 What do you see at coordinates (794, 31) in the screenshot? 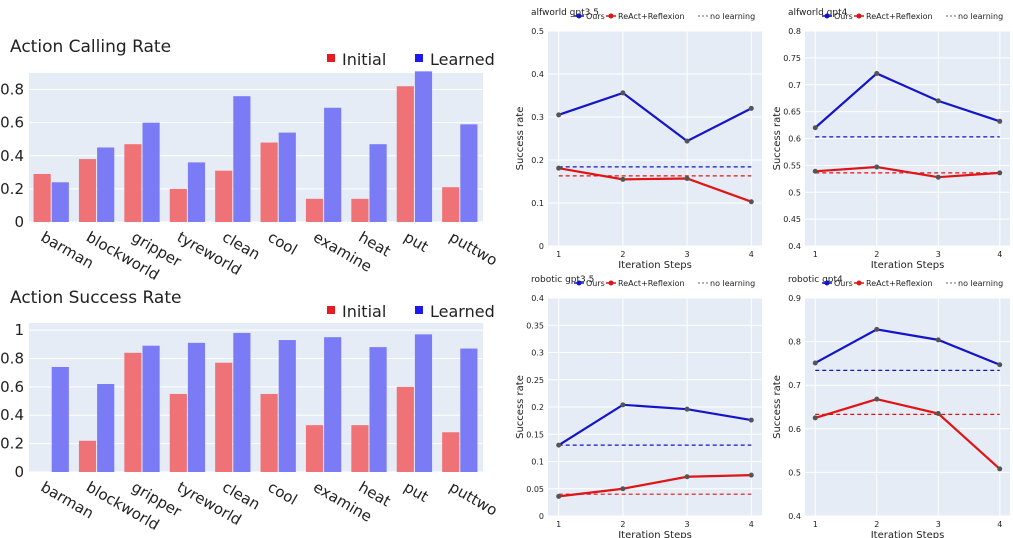
I see `y-tick-label: 0.8` at bounding box center [794, 31].